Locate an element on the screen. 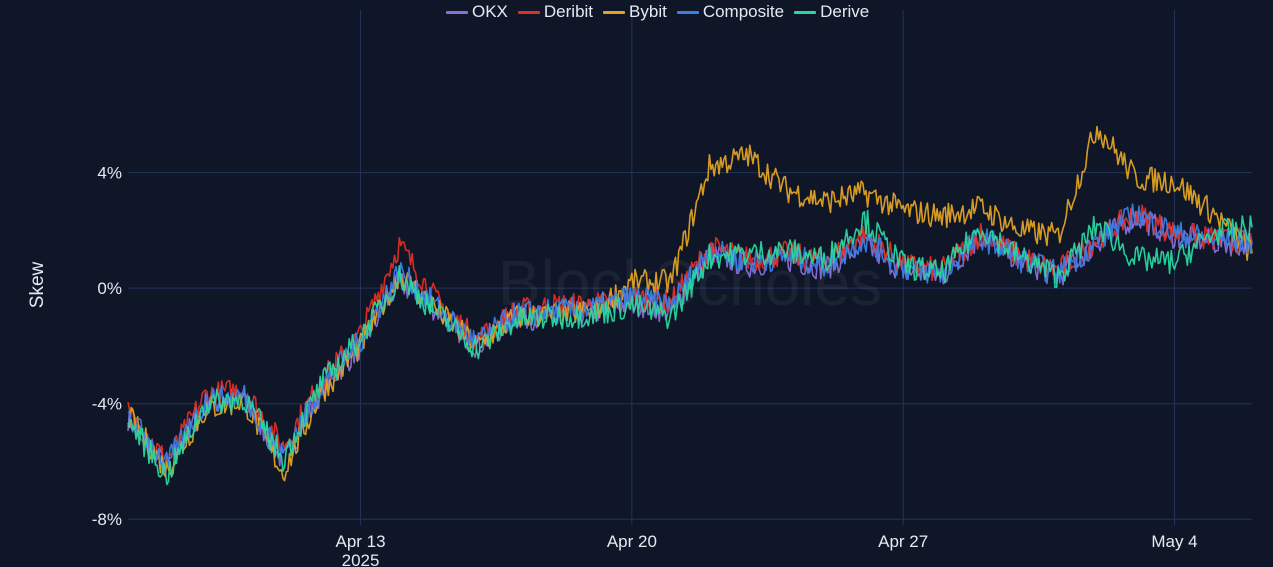  y-tick-label: -4% is located at coordinates (107, 404).